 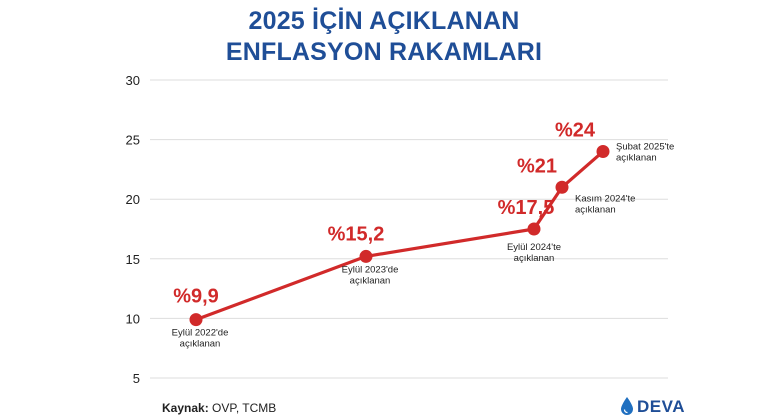 I want to click on annotation-line: Eylül 2024'te, so click(x=534, y=247).